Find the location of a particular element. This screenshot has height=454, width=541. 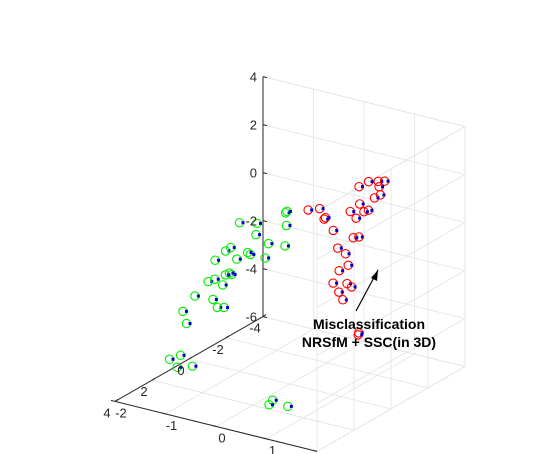

z-tick-label: 0 is located at coordinates (253, 173).